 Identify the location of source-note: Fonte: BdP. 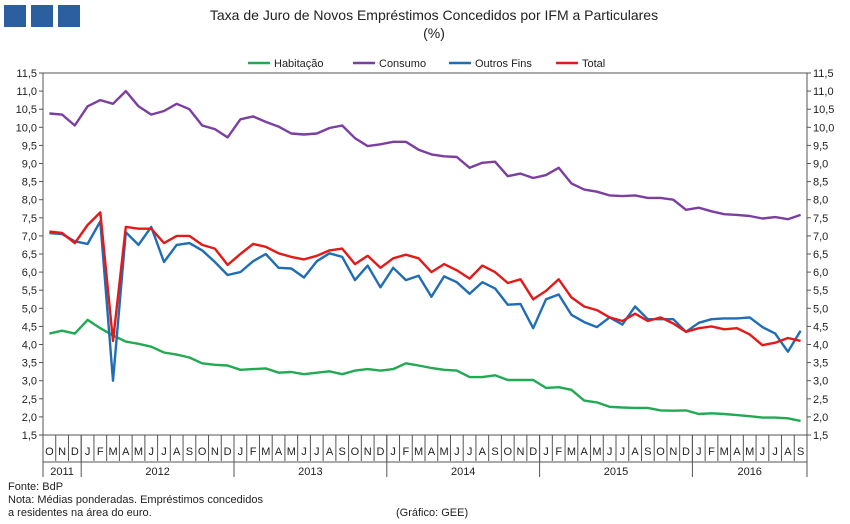
(36, 487).